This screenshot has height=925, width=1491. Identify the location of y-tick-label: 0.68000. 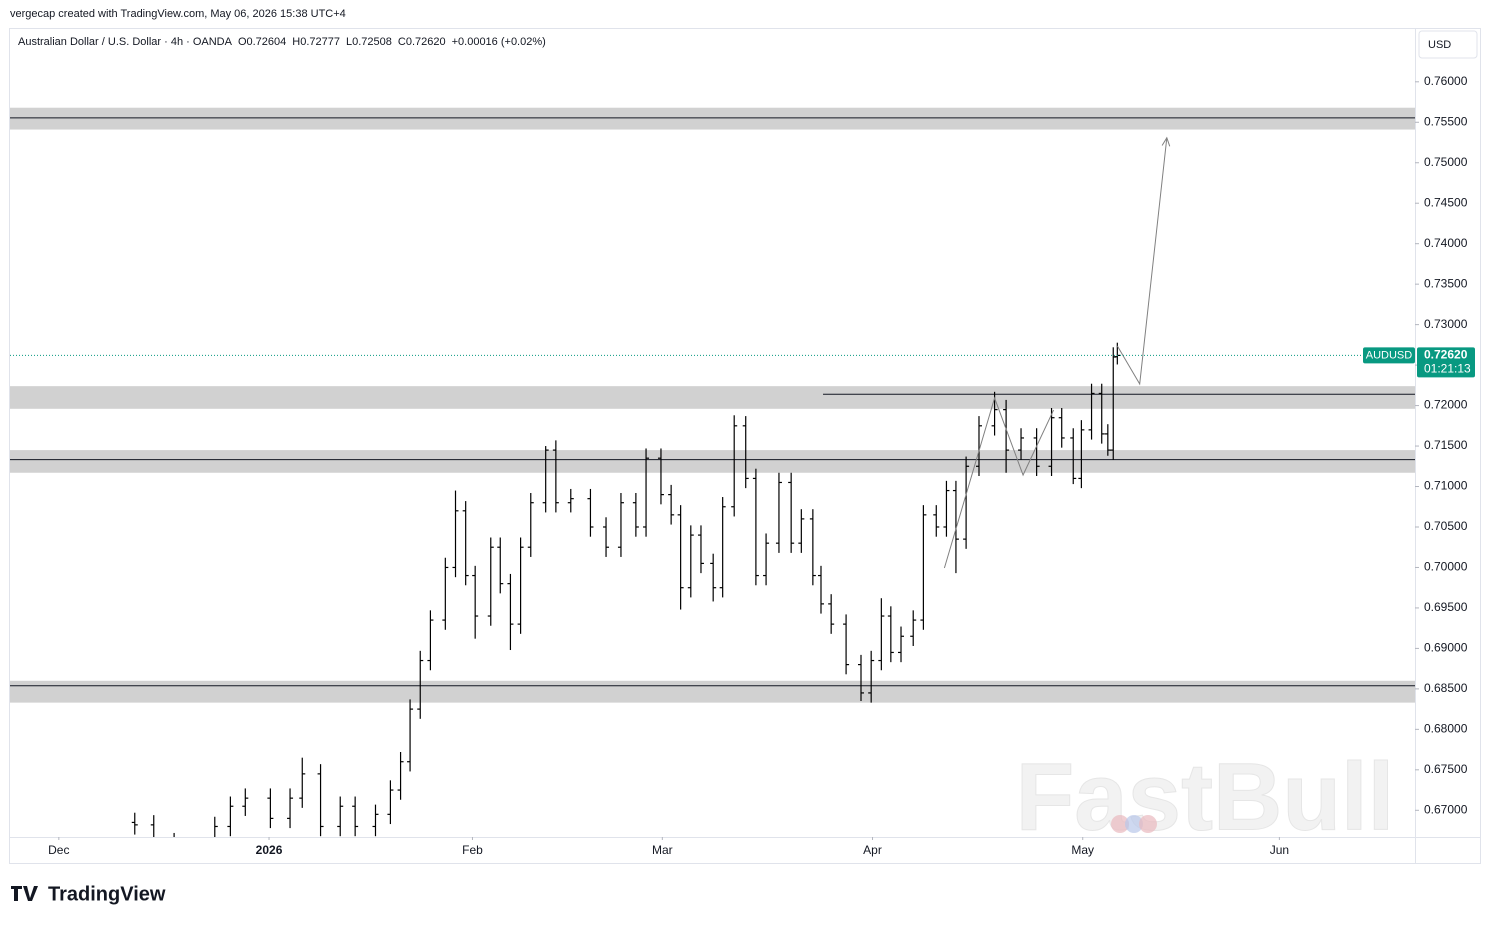
(1446, 729).